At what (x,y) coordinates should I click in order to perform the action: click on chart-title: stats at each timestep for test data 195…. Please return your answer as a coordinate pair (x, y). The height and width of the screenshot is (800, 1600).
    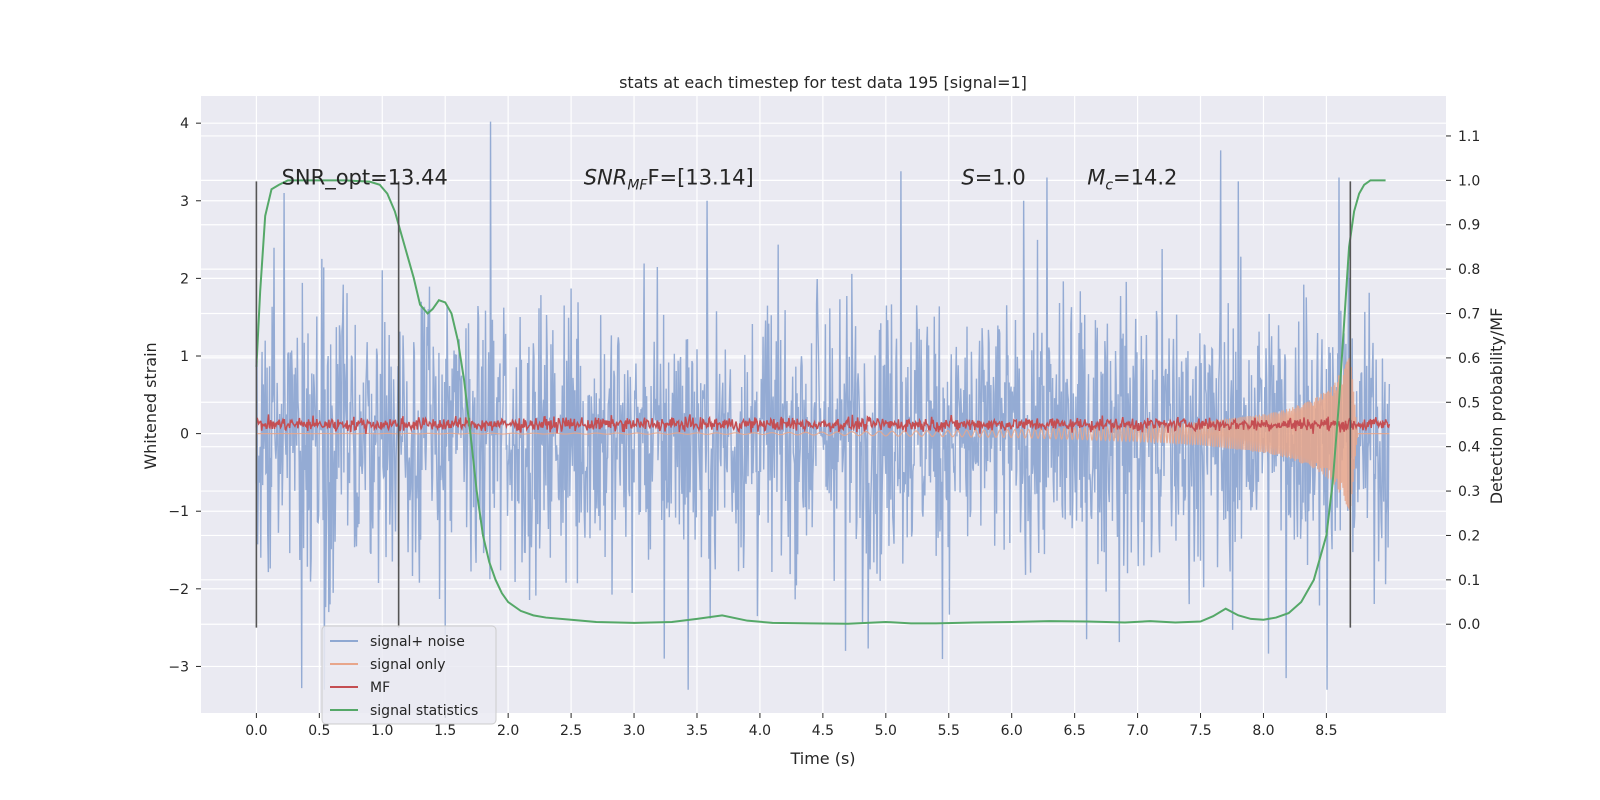
    Looking at the image, I should click on (823, 82).